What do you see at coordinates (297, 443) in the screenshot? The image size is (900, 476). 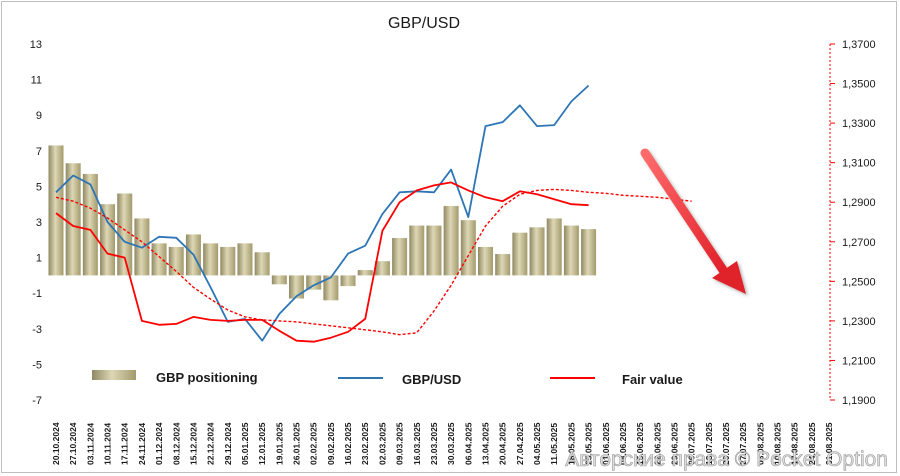 I see `x-tick-label: 26.01.2025` at bounding box center [297, 443].